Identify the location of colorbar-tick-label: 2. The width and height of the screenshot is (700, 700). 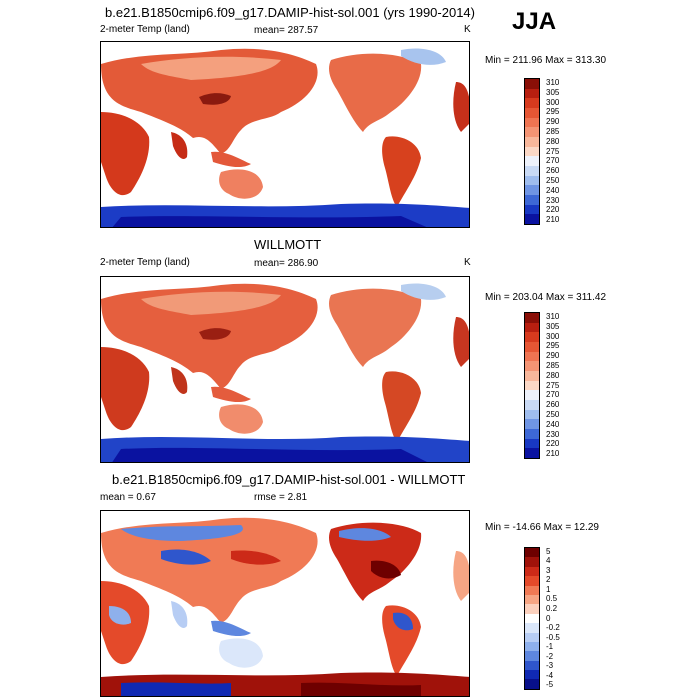
(548, 580).